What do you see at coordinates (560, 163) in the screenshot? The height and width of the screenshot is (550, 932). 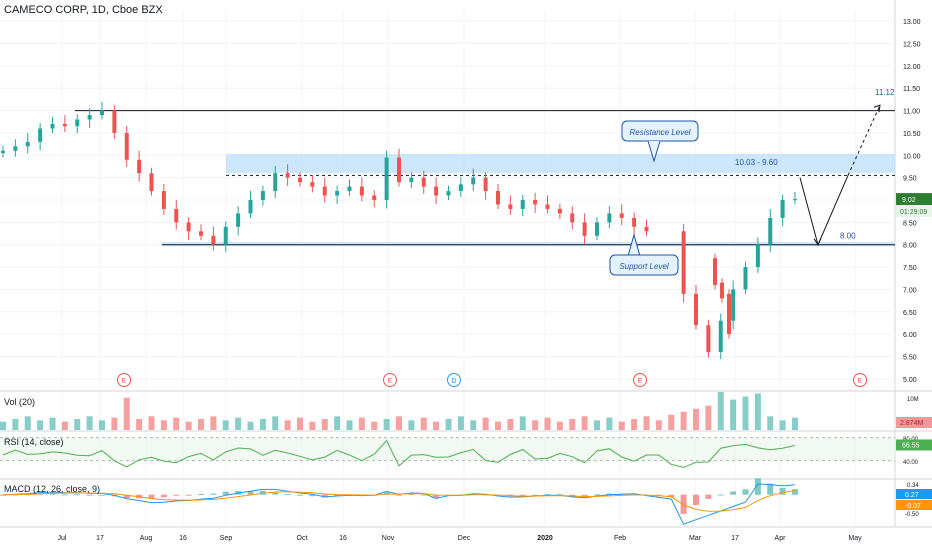 I see `resistance-zone` at bounding box center [560, 163].